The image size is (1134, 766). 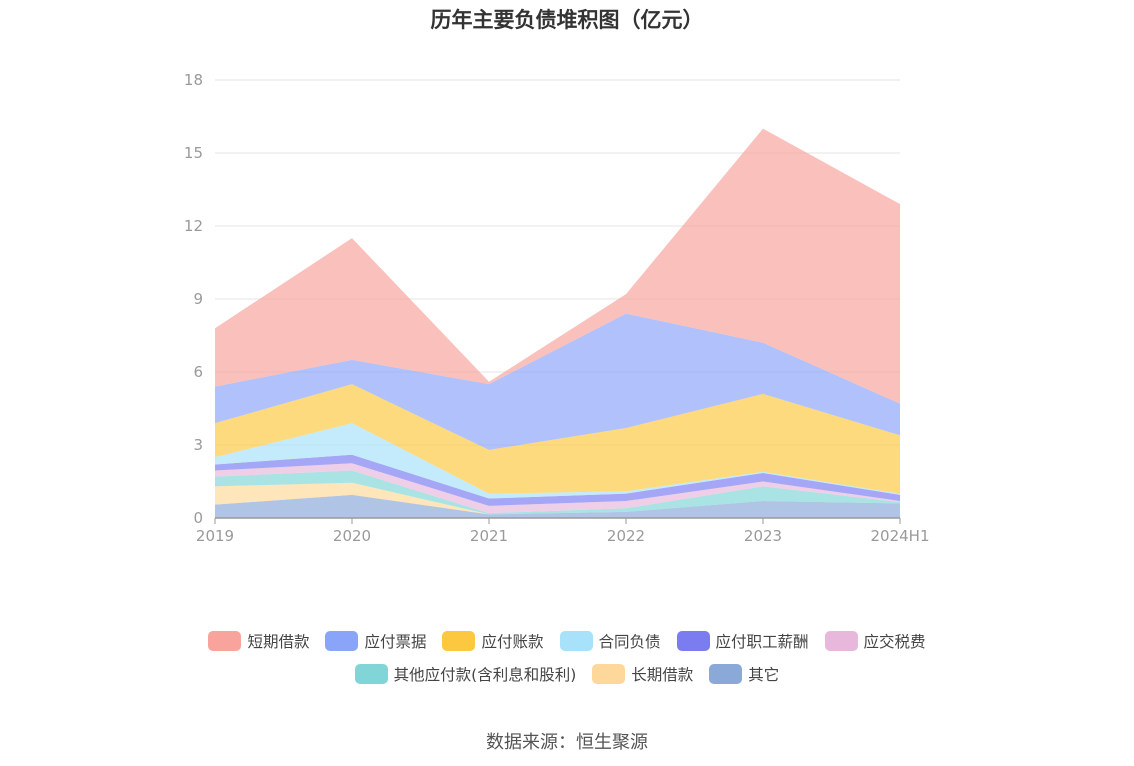 What do you see at coordinates (198, 518) in the screenshot?
I see `y-tick-label: 0` at bounding box center [198, 518].